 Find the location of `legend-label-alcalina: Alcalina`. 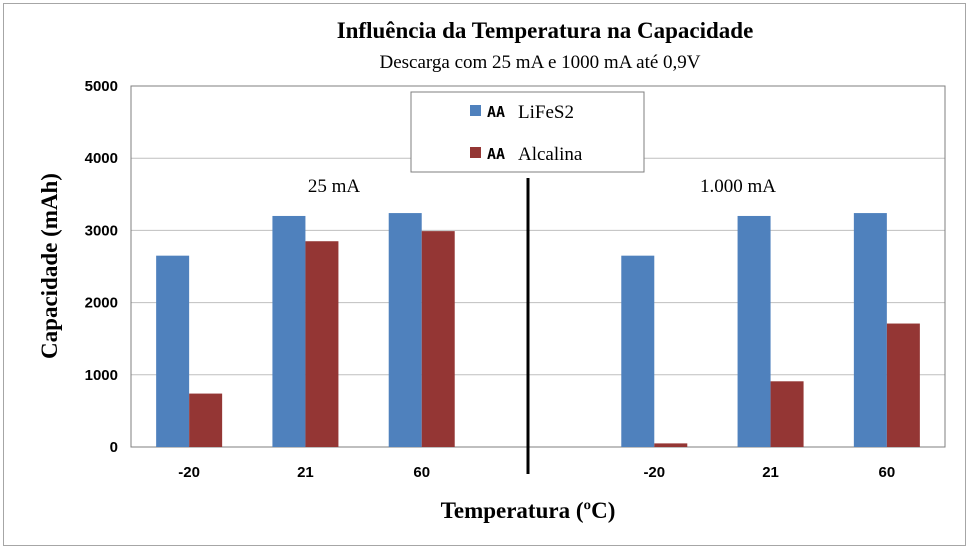

legend-label-alcalina: Alcalina is located at coordinates (550, 154).